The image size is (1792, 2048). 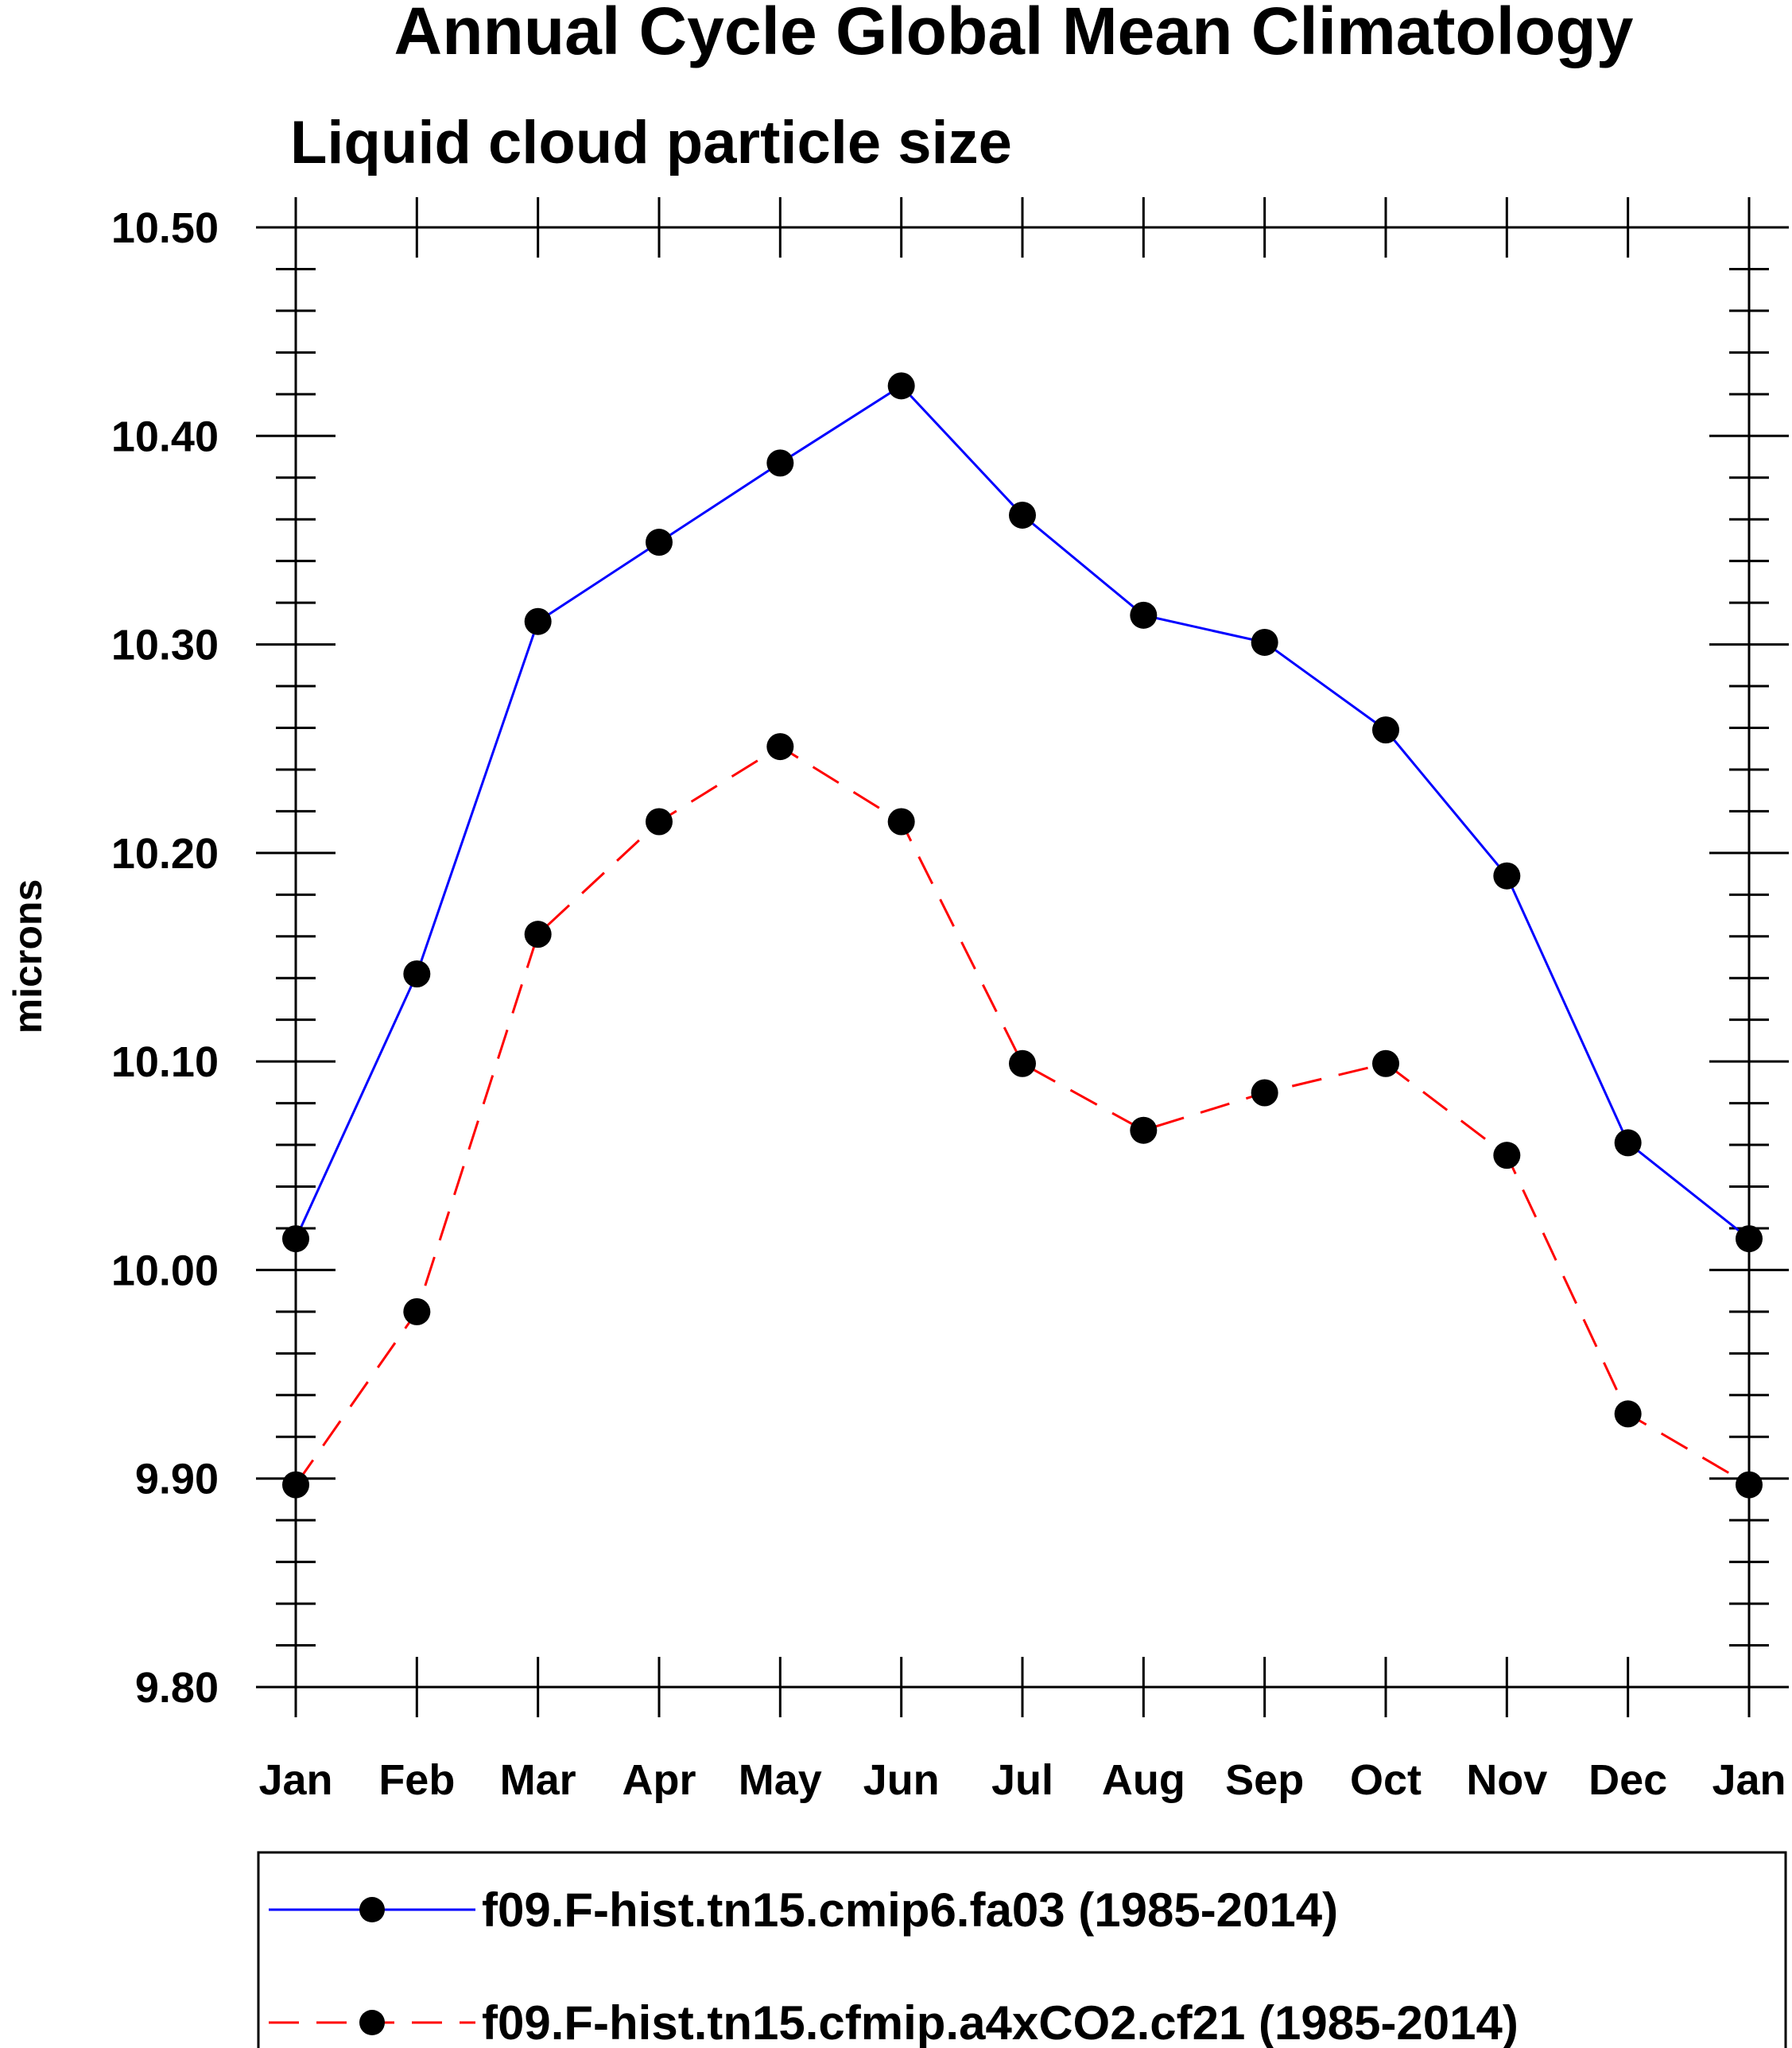 I want to click on legend-label-0: f09.F-hist.tn15.cmip6.fa03 (1985-2014), so click(x=910, y=1910).